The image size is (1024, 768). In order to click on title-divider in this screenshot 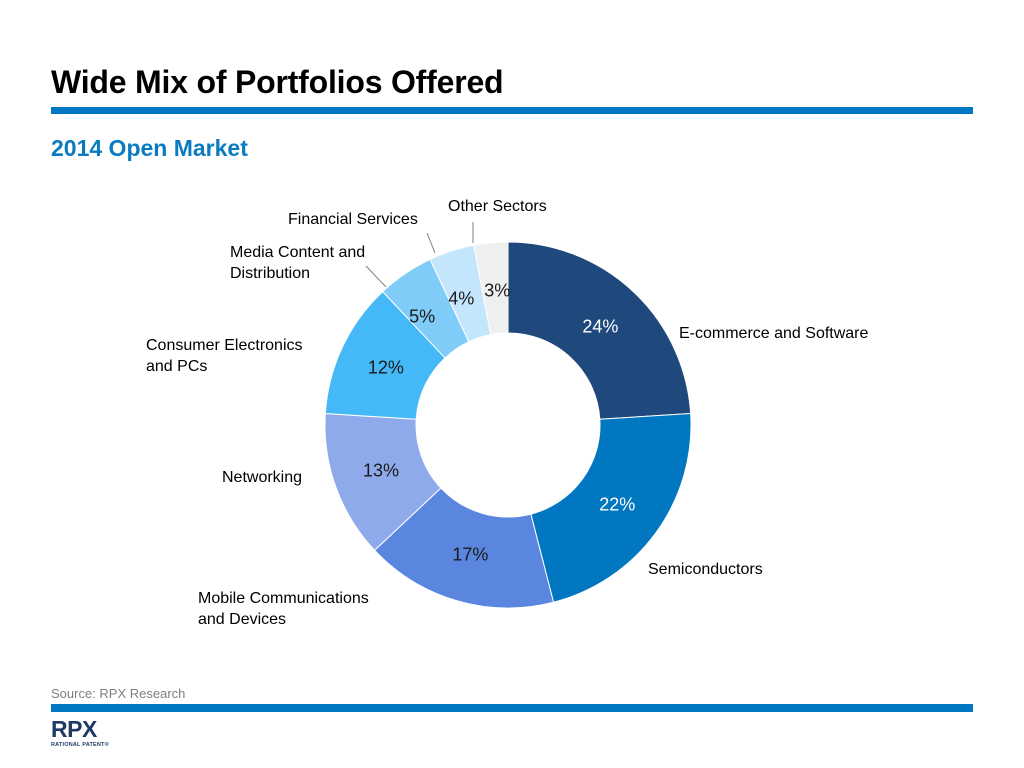, I will do `click(512, 110)`.